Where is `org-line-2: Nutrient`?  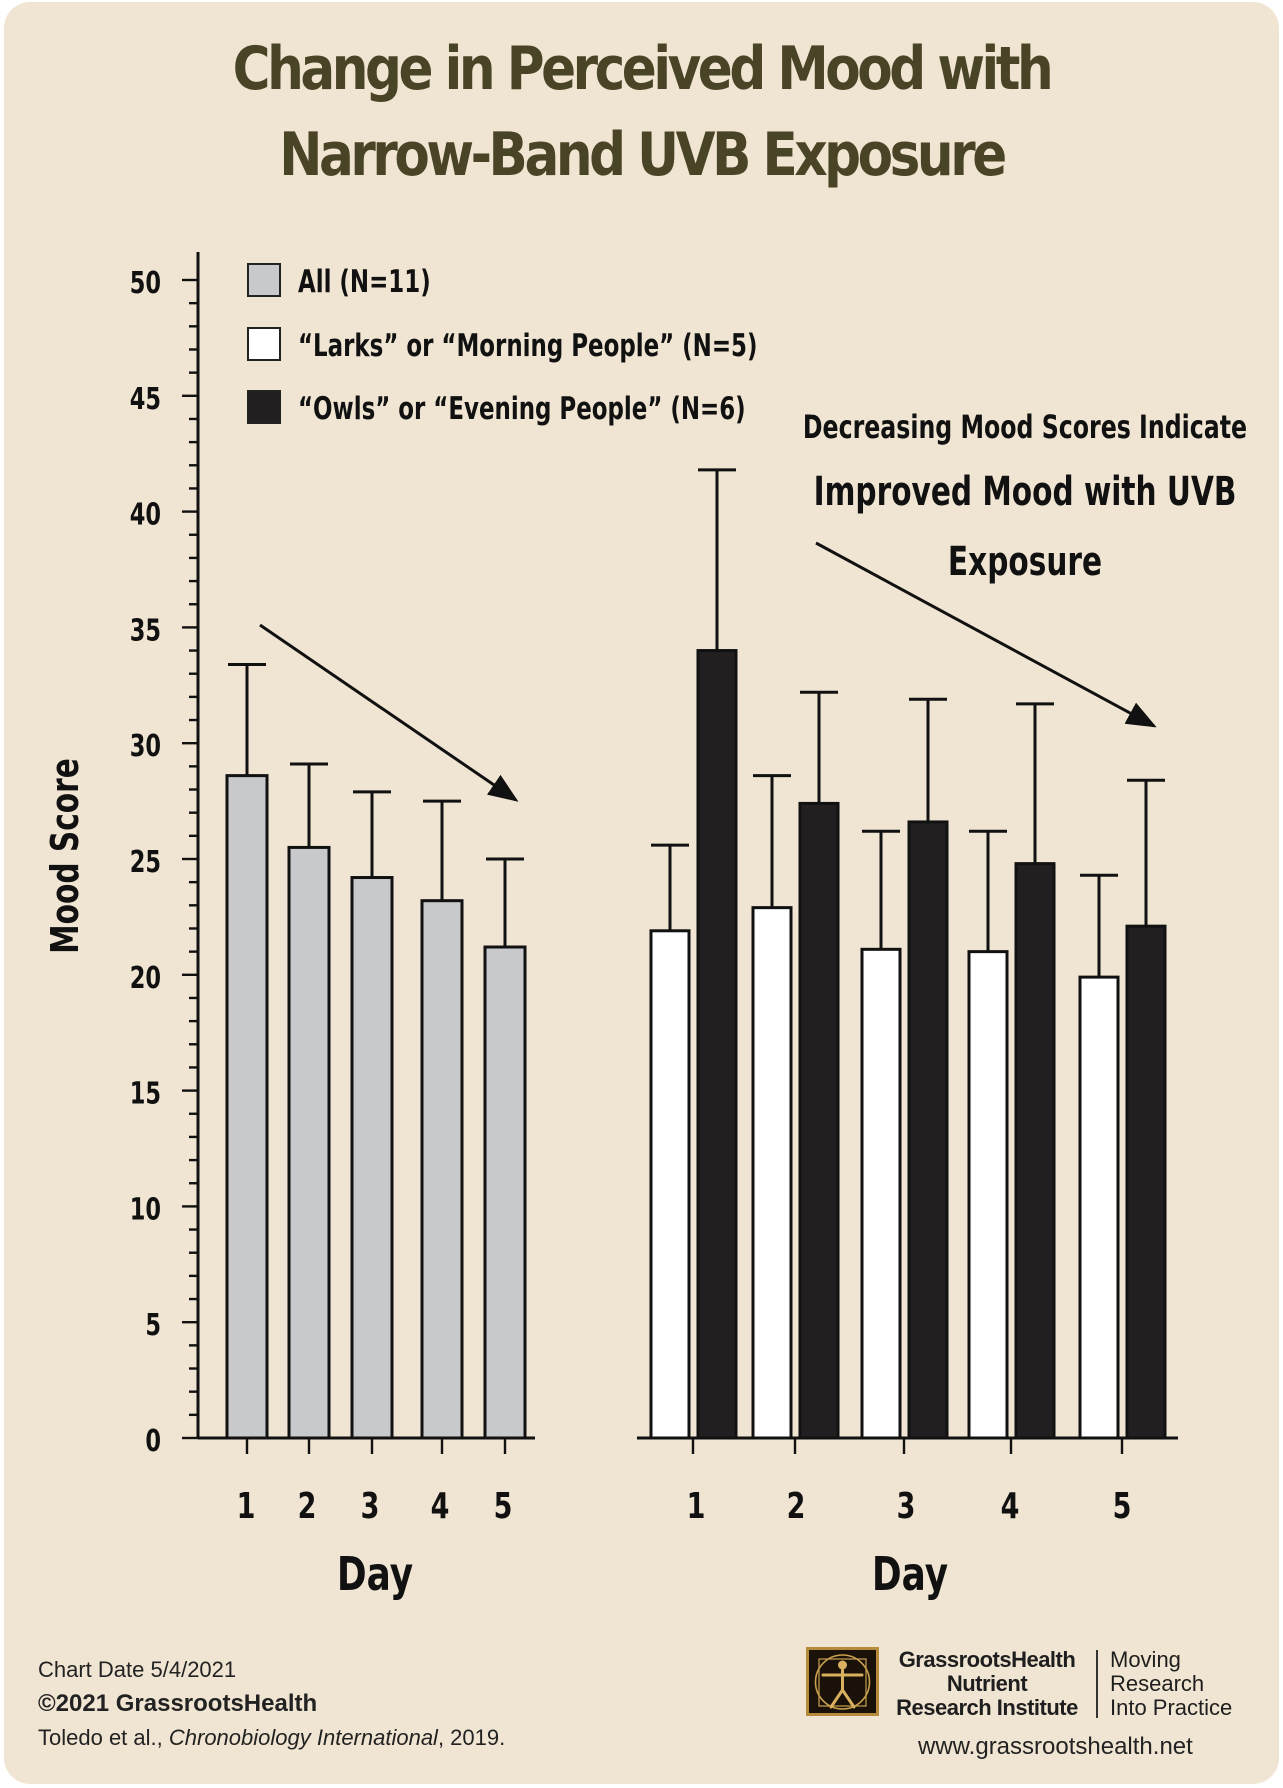 org-line-2: Nutrient is located at coordinates (987, 1683).